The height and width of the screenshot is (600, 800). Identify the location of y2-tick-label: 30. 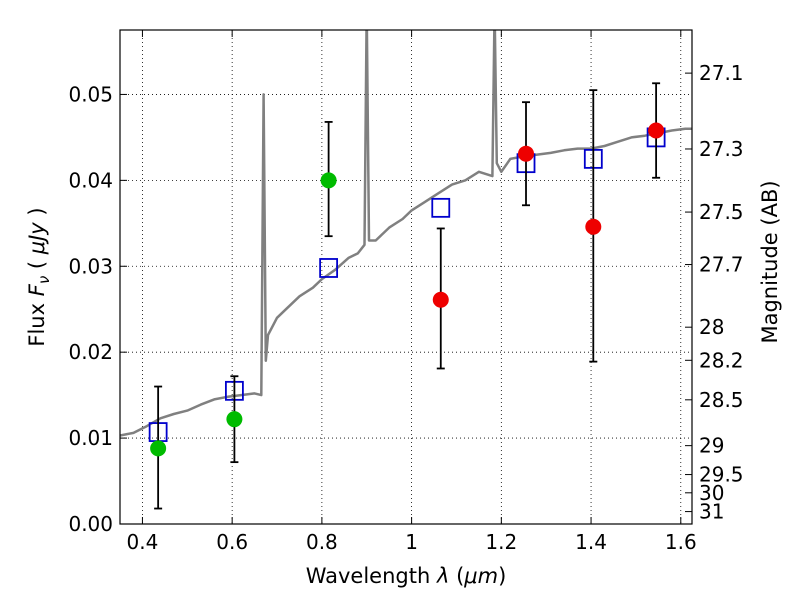
(711, 493).